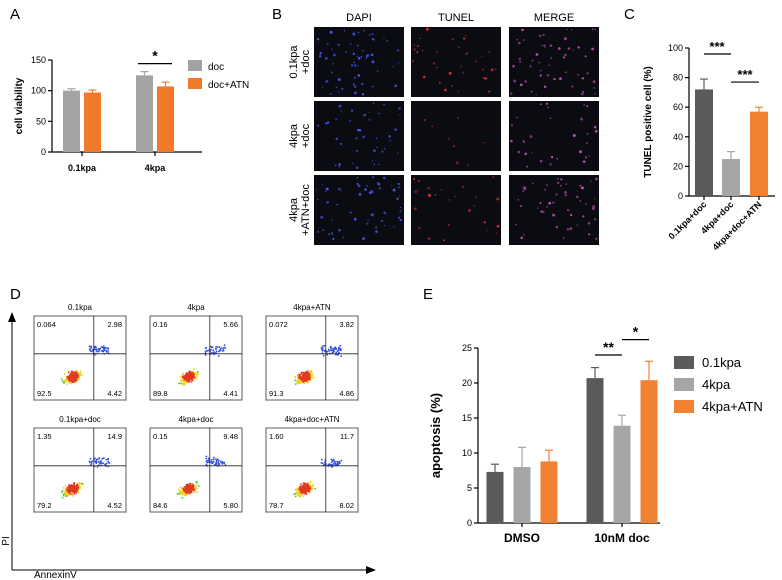 This screenshot has height=580, width=782. What do you see at coordinates (114, 436) in the screenshot?
I see `d-quadrant-ur-value: 14.9` at bounding box center [114, 436].